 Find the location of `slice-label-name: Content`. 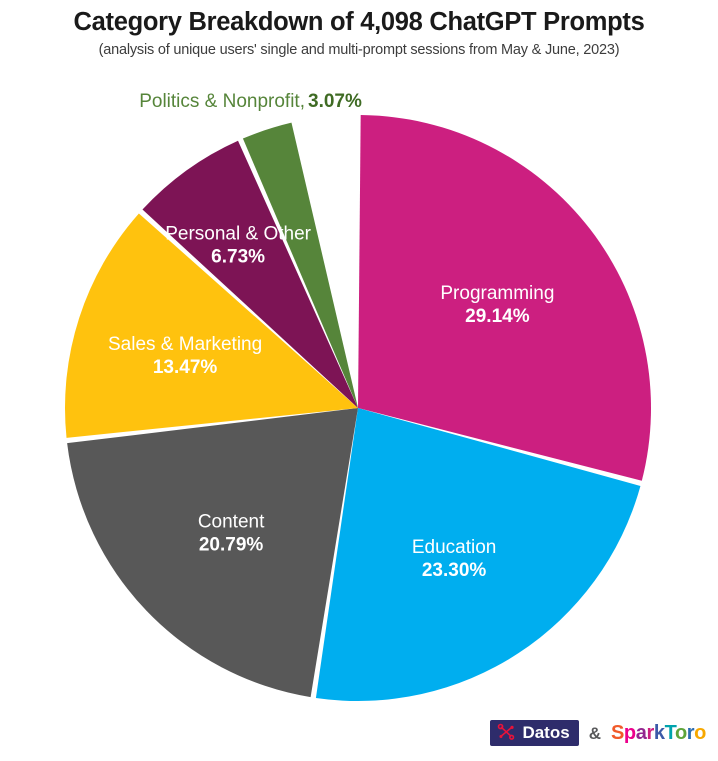

slice-label-name: Content is located at coordinates (231, 522).